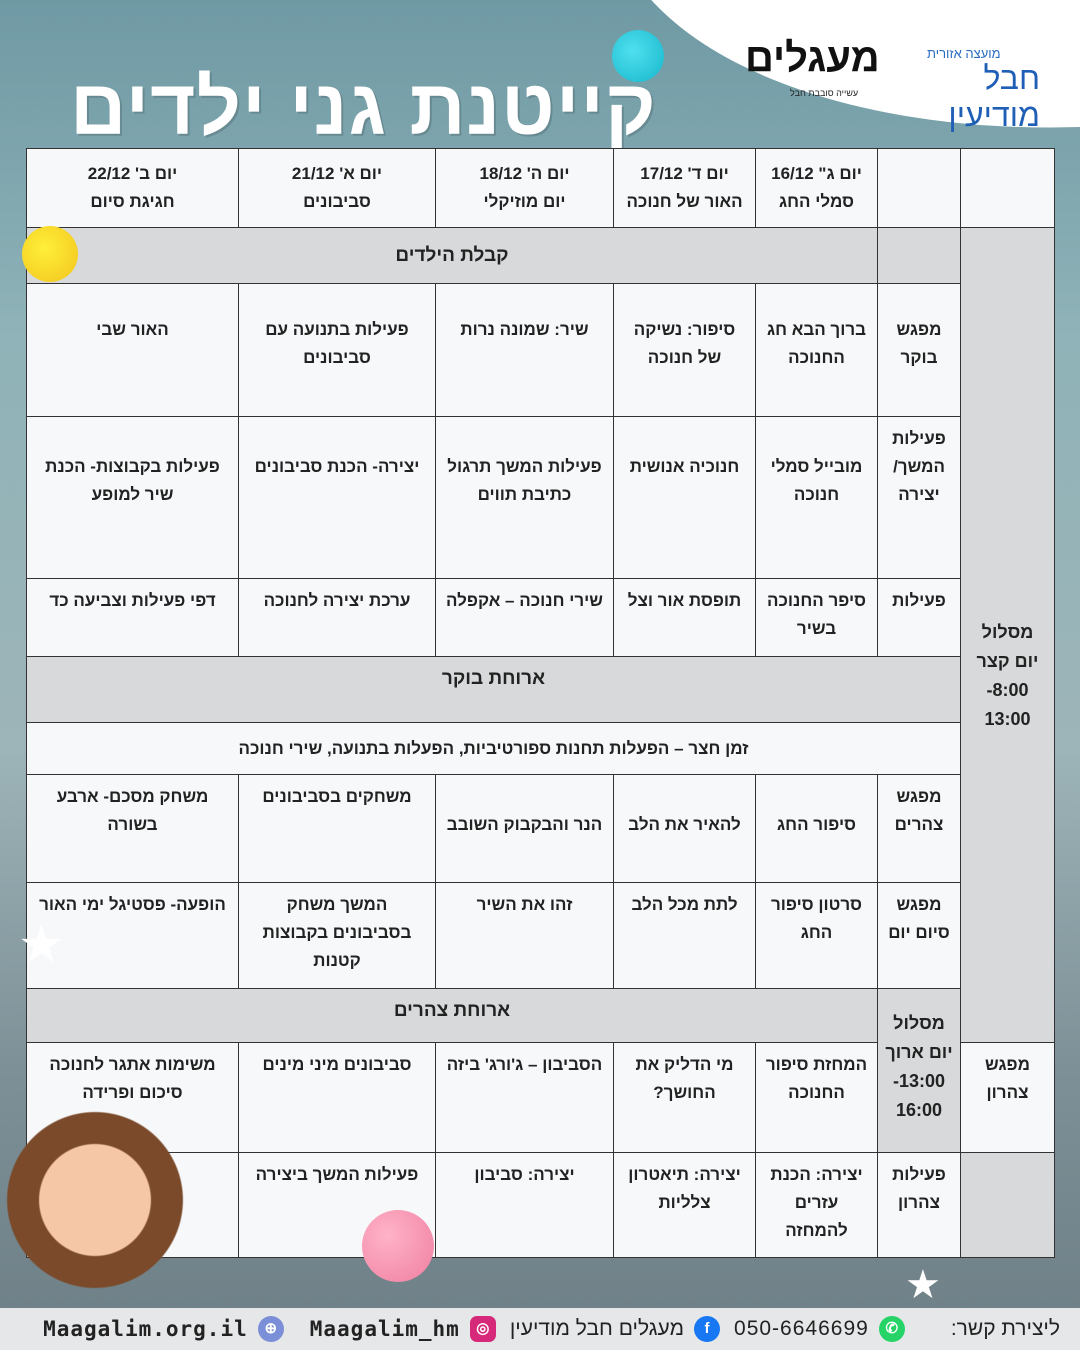 The image size is (1080, 1350). What do you see at coordinates (524, 935) in the screenshot?
I see `activity-cell: זהו את השיר` at bounding box center [524, 935].